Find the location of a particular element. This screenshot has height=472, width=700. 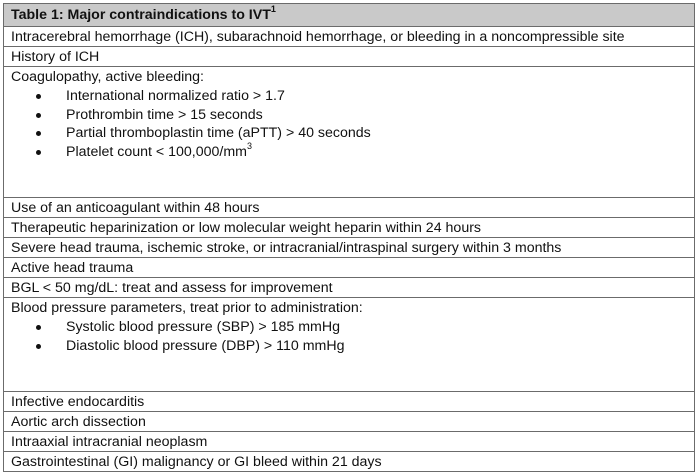

list-item: Platelet count < 100,000/mm3 is located at coordinates (352, 151).